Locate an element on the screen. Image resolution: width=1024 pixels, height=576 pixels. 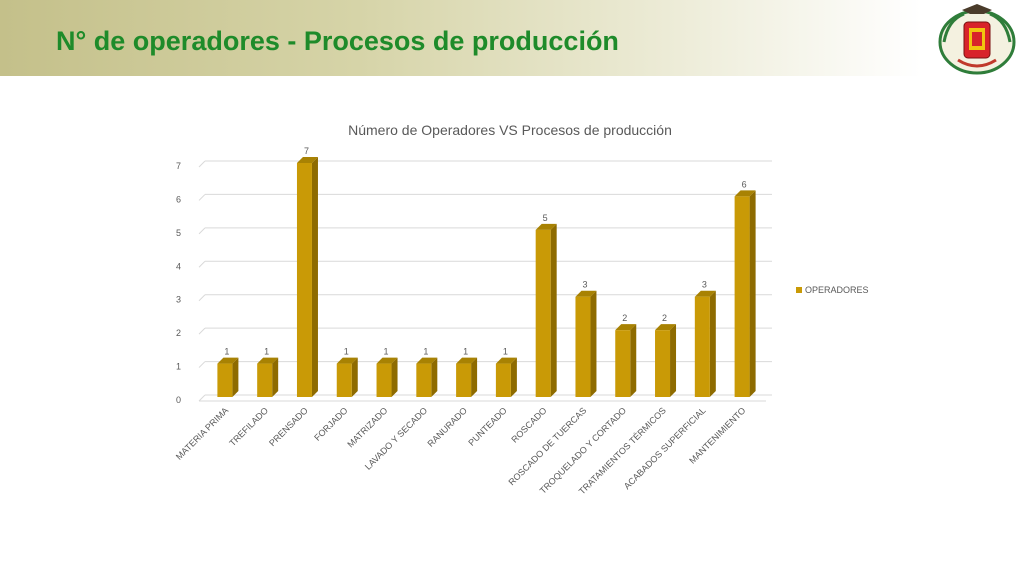
y-axis-tick-labels: 0 1 2 3 4 5 6 7 is located at coordinates (178, 283).